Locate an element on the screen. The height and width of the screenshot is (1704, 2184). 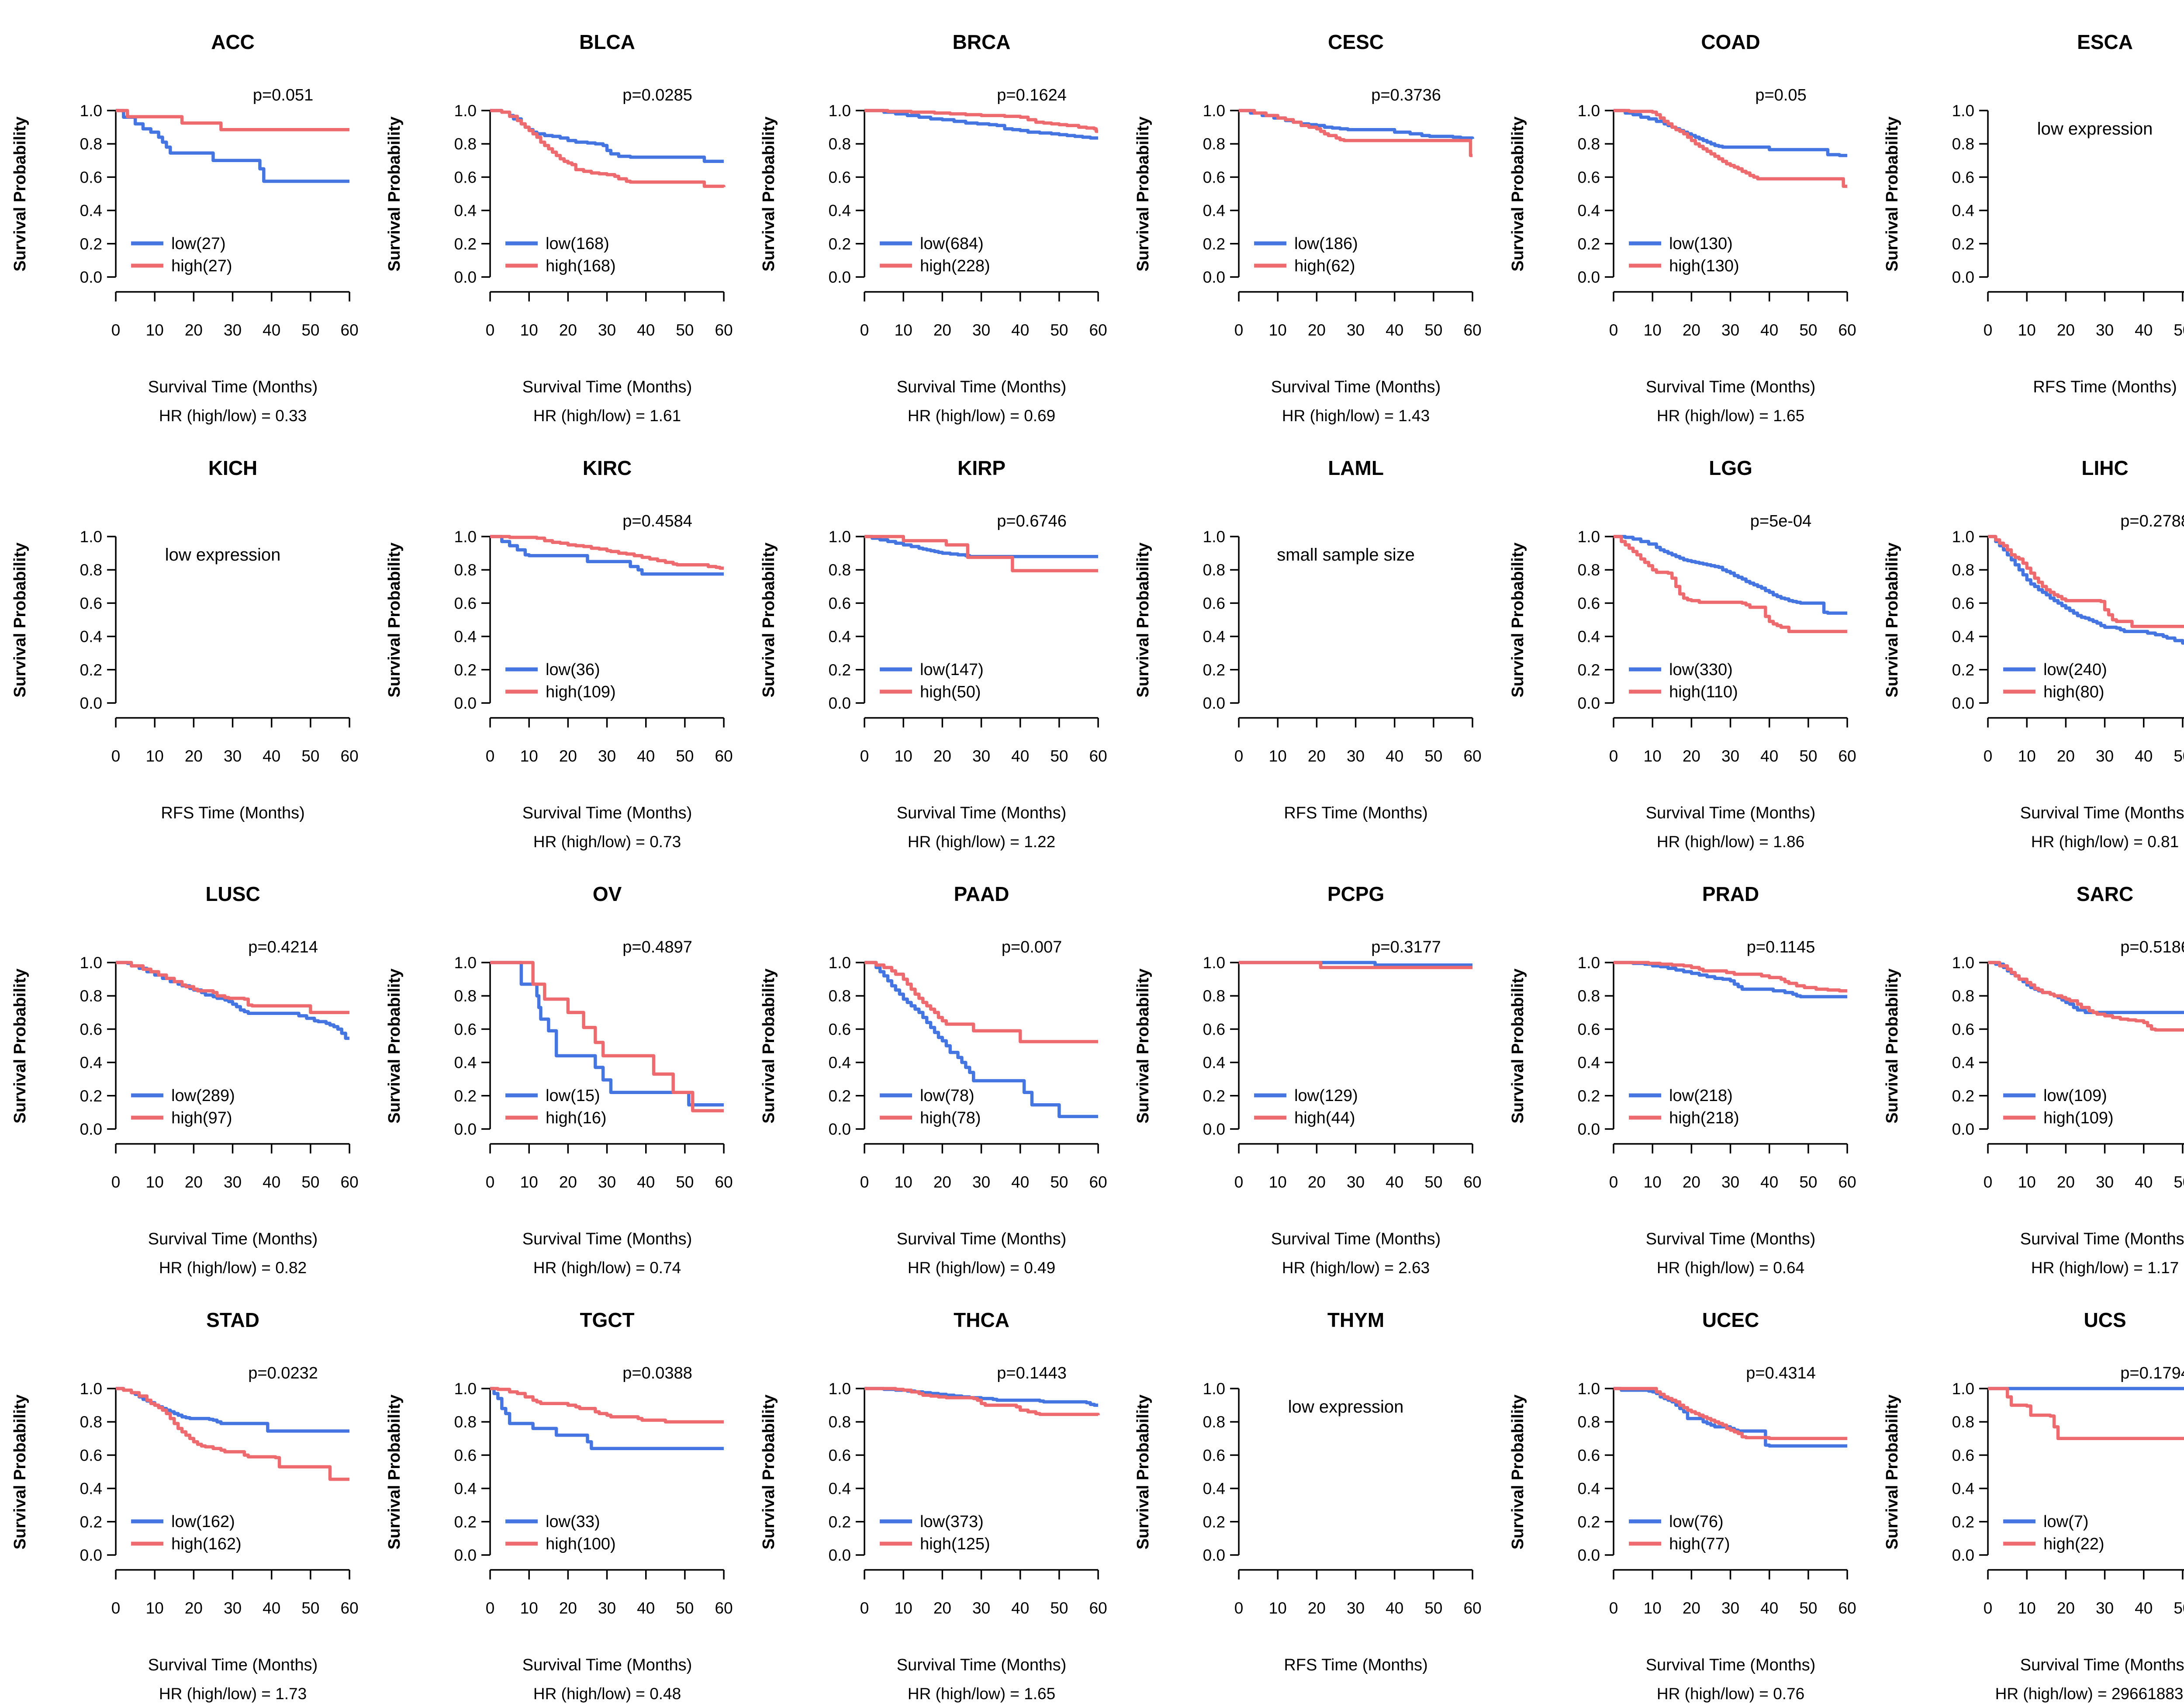
legend-label-high: high(50) is located at coordinates (950, 692).